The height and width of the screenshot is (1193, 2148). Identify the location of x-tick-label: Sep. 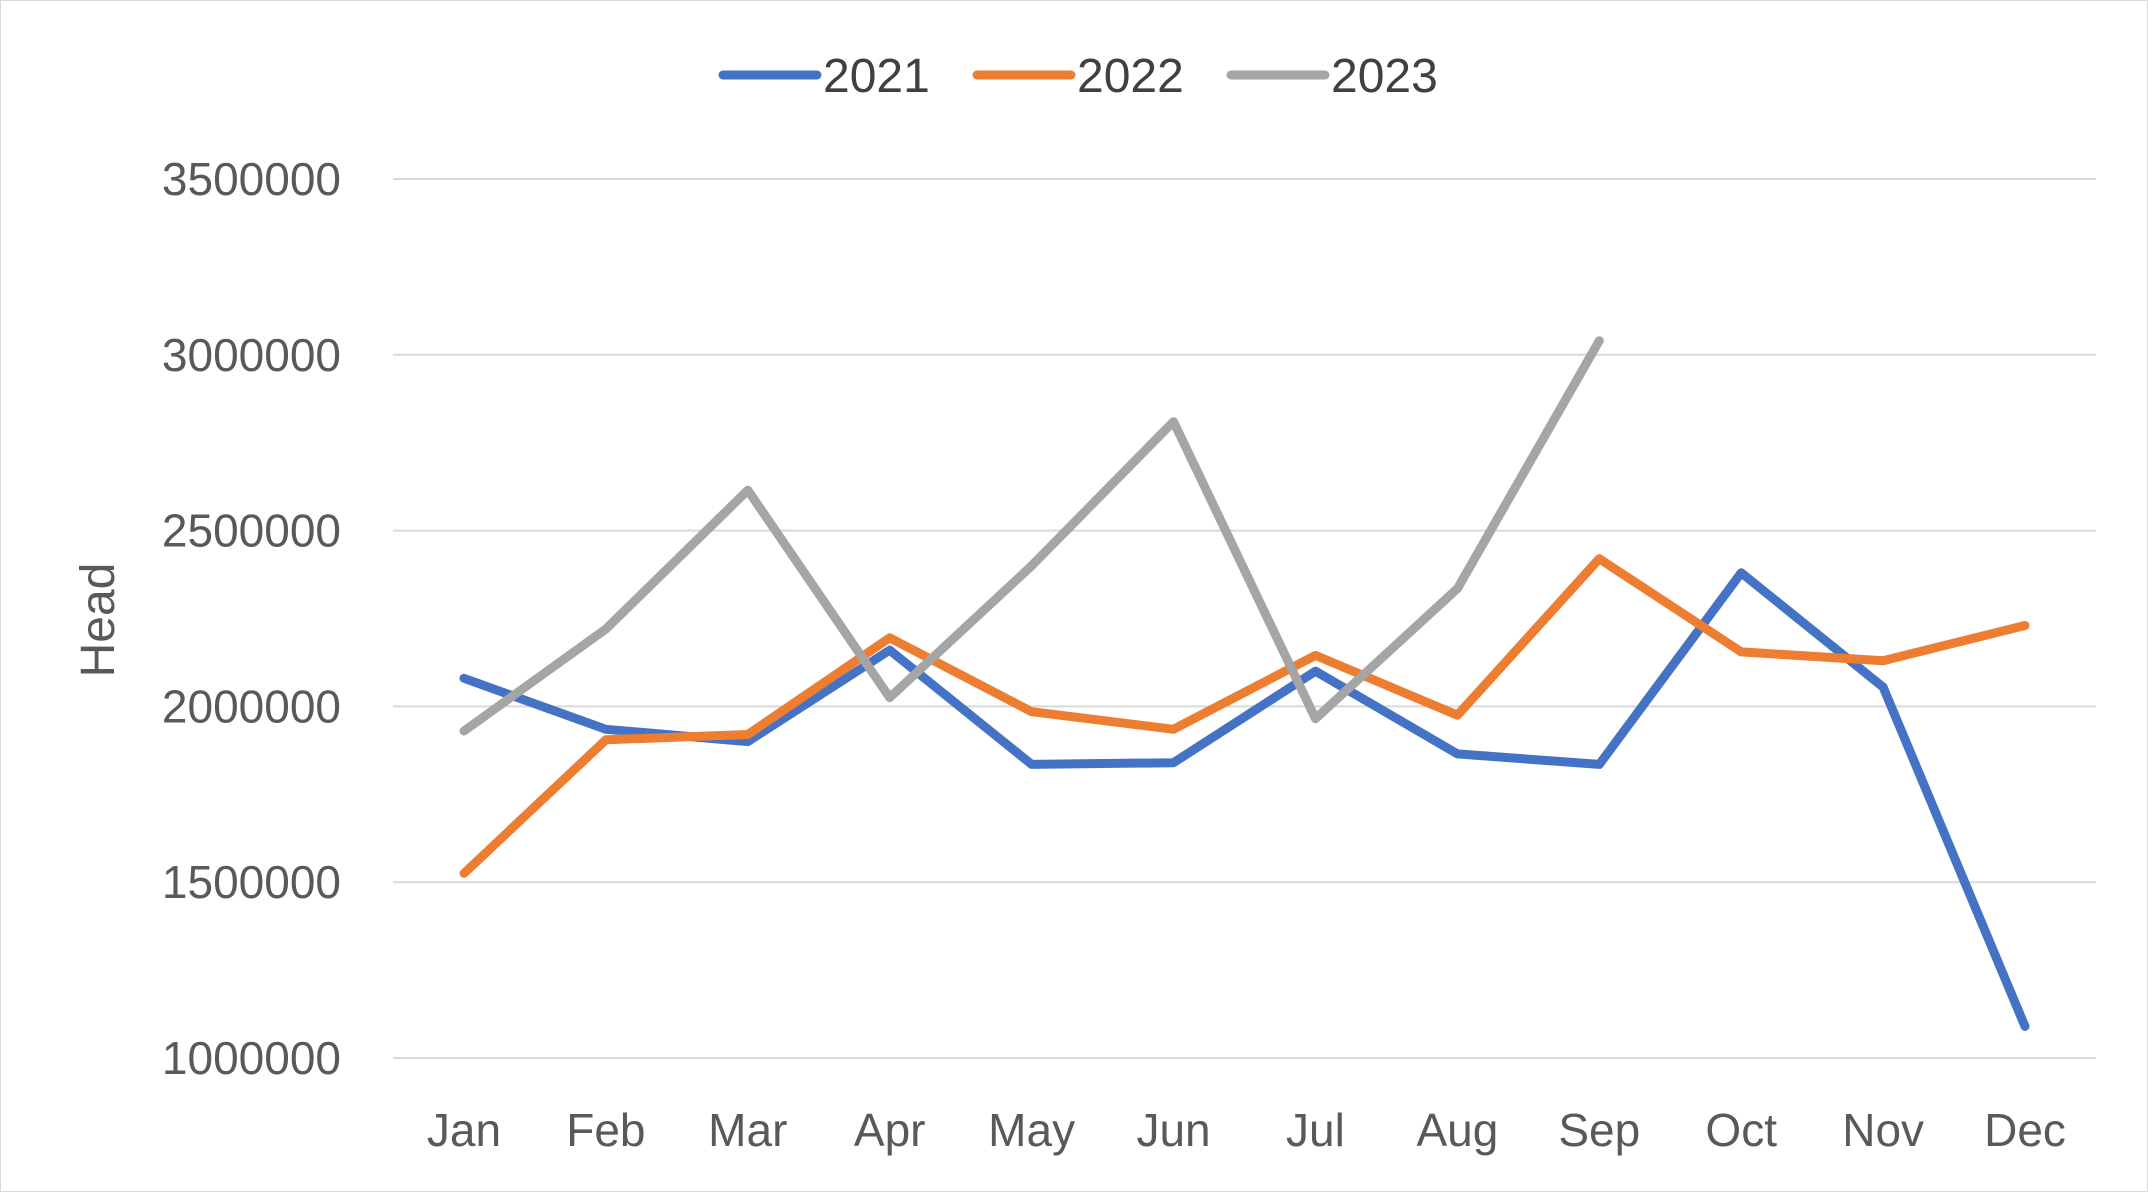
(1599, 1130).